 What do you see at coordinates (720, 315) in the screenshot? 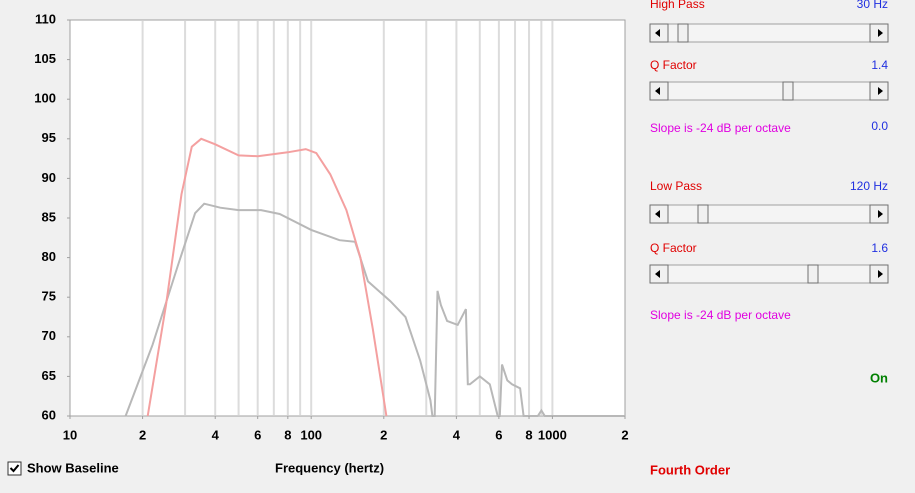
I see `low-slope-label: Slope is -24 dB per octave` at bounding box center [720, 315].